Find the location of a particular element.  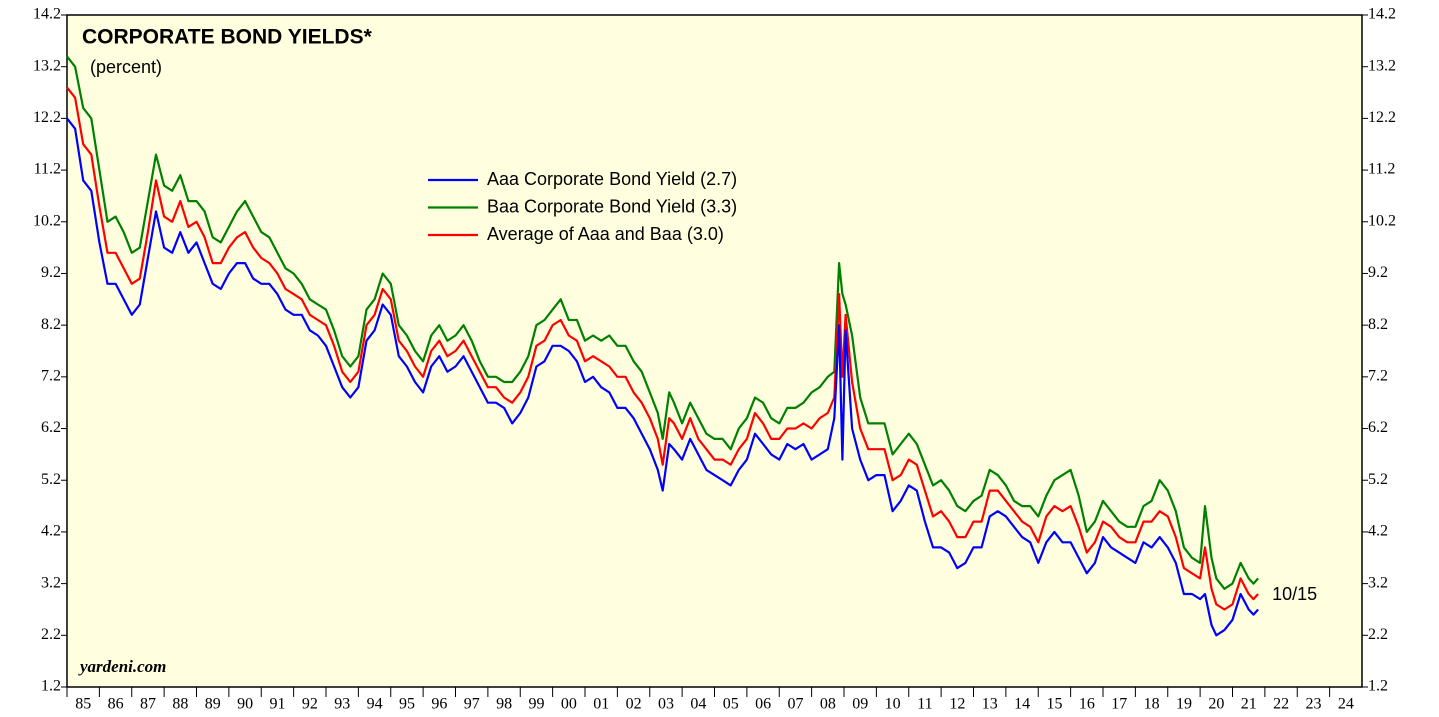

y2-tick-label: 3.2 is located at coordinates (1378, 582).